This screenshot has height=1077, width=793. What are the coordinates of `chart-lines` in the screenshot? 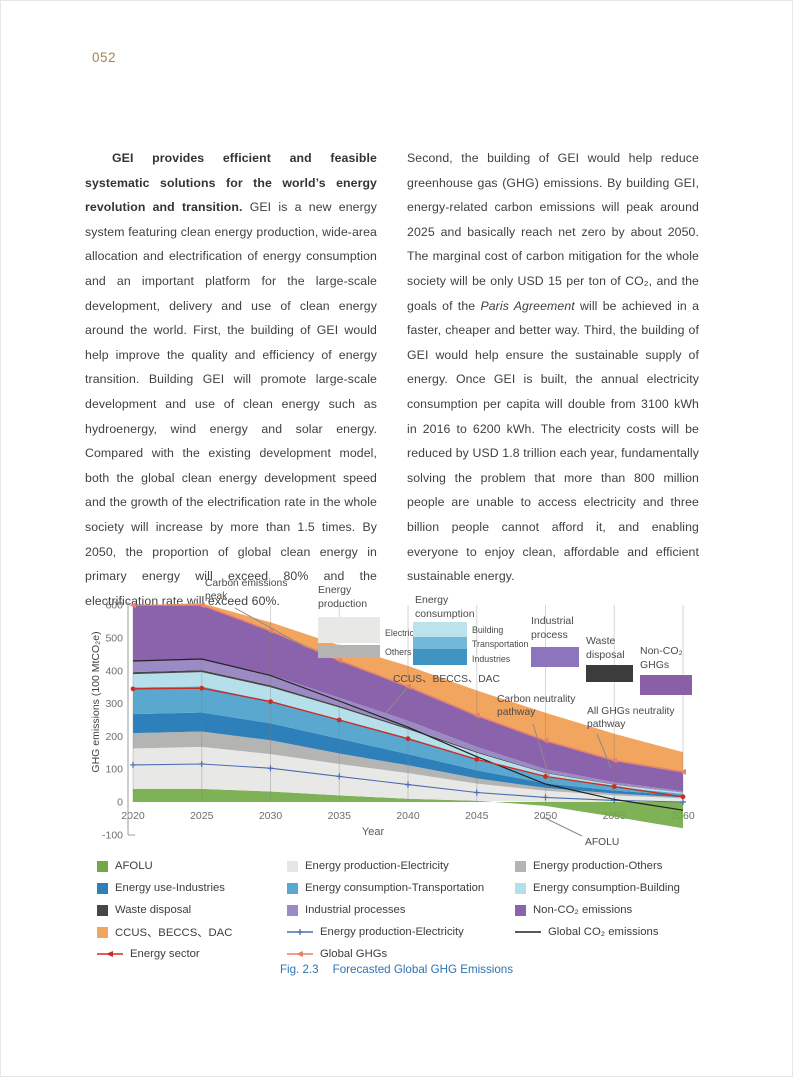 It's located at (407, 706).